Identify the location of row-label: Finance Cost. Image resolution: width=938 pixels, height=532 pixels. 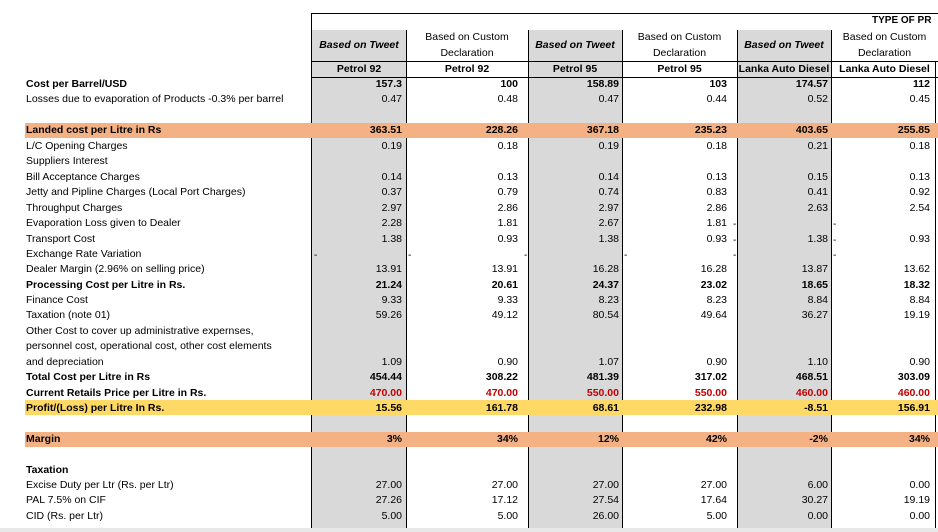
(57, 300).